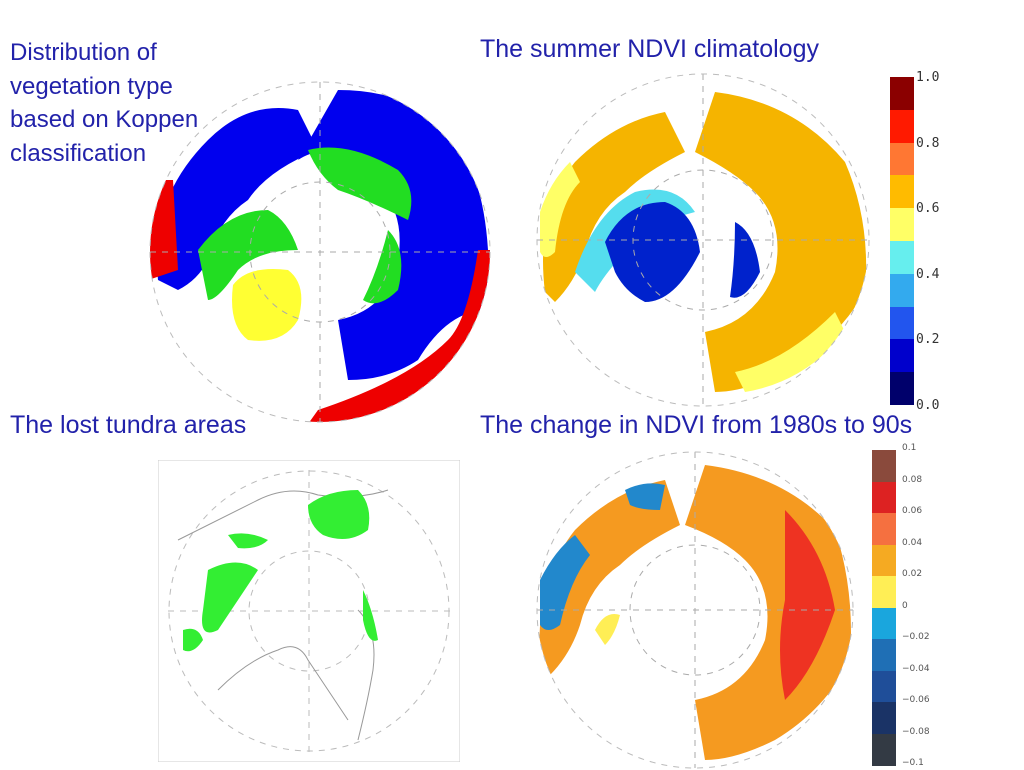  I want to click on hot-zone-west, so click(164, 230).